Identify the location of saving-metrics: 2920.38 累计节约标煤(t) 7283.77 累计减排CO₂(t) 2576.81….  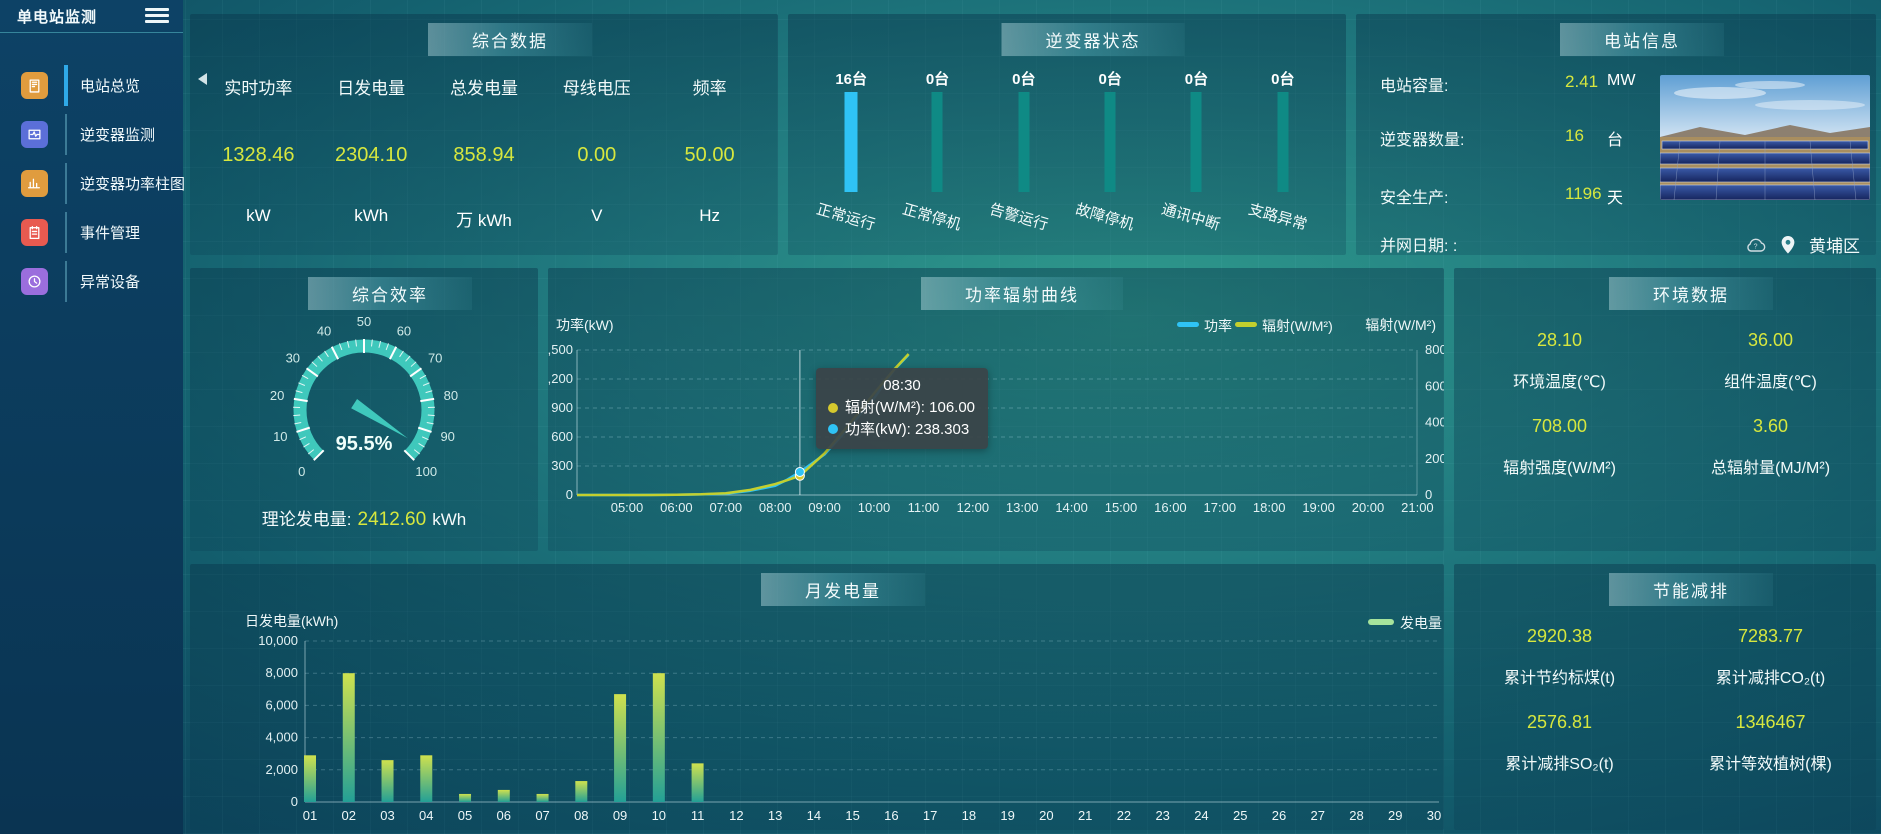
(1665, 697).